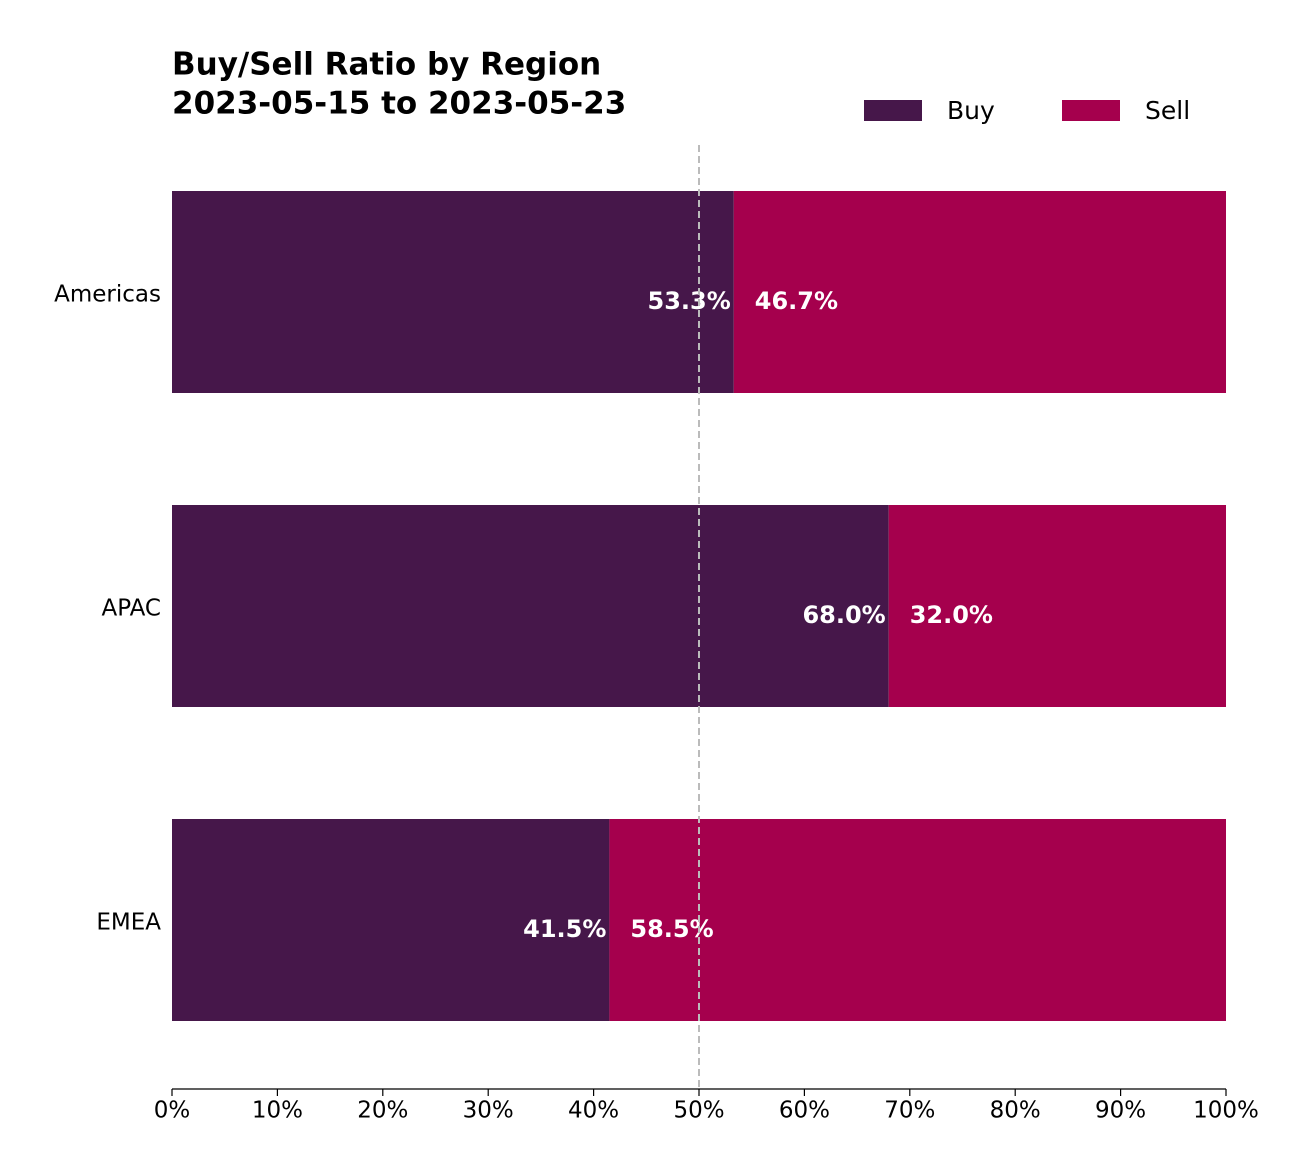 This screenshot has width=1300, height=1164. What do you see at coordinates (796, 301) in the screenshot?
I see `value-label: 46.7%` at bounding box center [796, 301].